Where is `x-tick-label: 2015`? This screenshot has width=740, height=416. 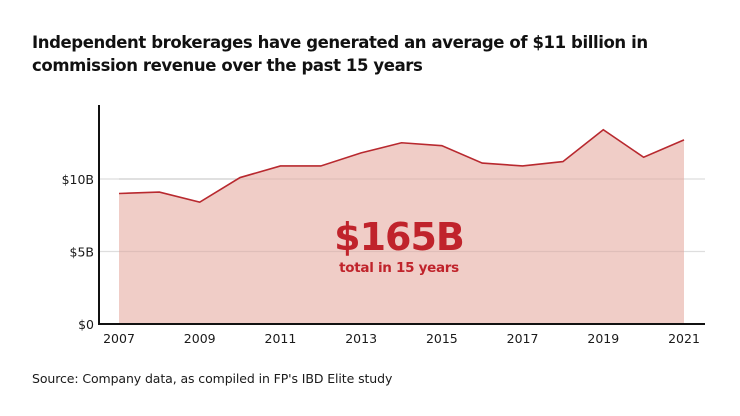 x-tick-label: 2015 is located at coordinates (442, 338).